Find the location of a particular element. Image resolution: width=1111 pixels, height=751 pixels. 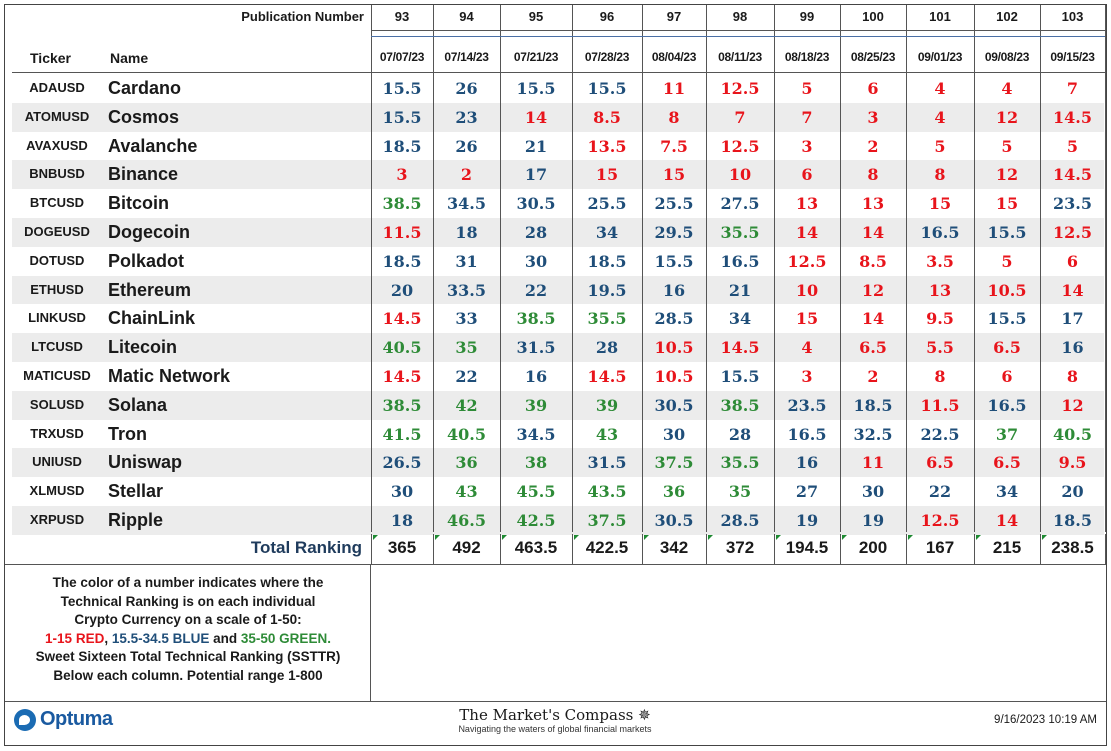

ranking-value: 19 is located at coordinates (807, 520).